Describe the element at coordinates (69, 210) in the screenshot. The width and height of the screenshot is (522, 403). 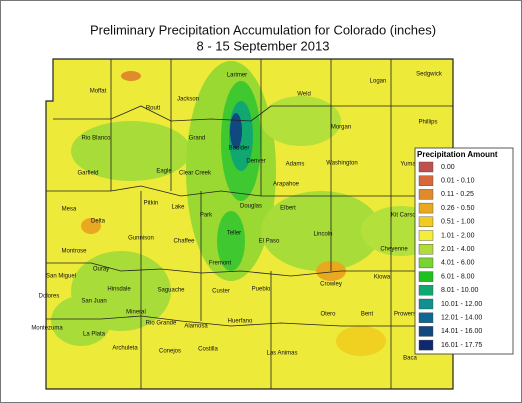
I see `county-label: Mesa` at that location.